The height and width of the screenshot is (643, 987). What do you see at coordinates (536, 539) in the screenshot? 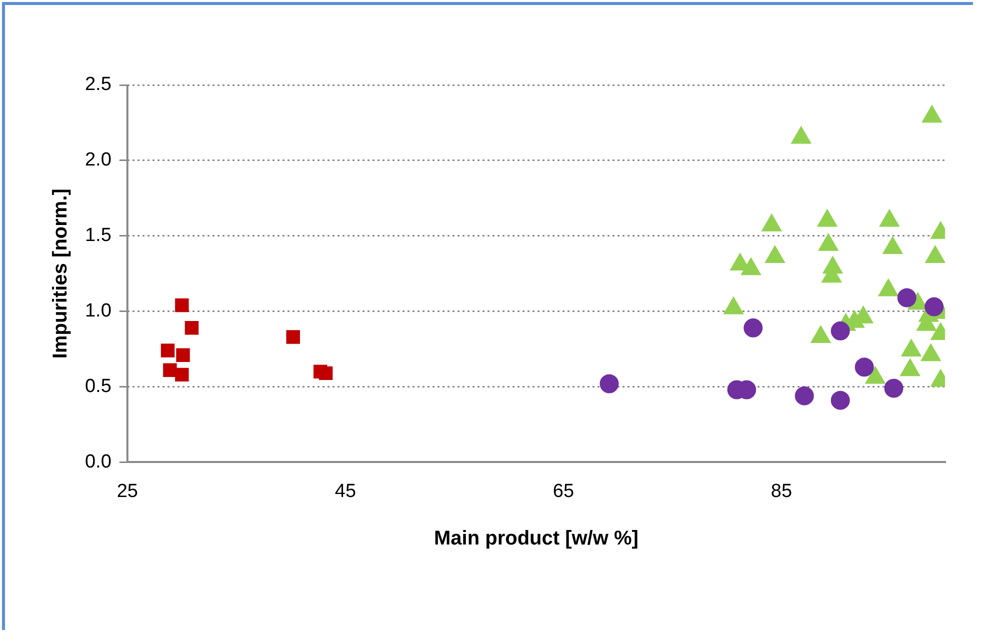
I see `x-axis-title: Main product [w/w %]` at bounding box center [536, 539].